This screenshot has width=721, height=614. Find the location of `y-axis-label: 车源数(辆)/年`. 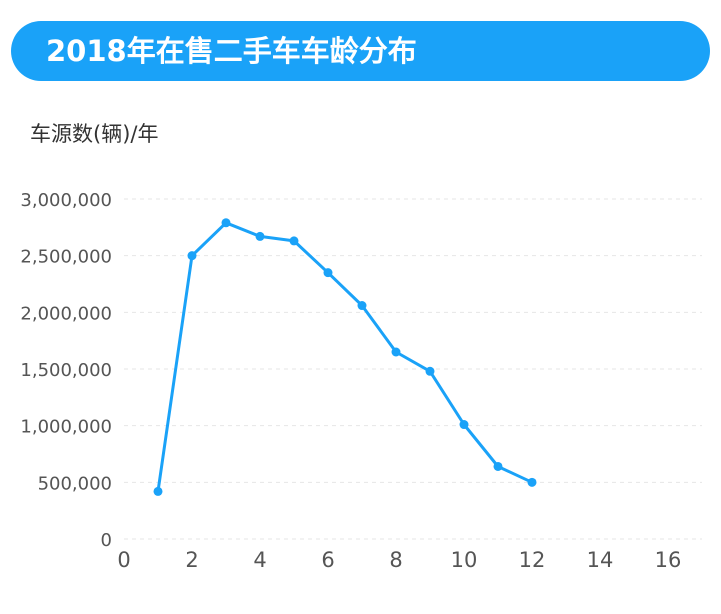

y-axis-label: 车源数(辆)/年 is located at coordinates (94, 134).